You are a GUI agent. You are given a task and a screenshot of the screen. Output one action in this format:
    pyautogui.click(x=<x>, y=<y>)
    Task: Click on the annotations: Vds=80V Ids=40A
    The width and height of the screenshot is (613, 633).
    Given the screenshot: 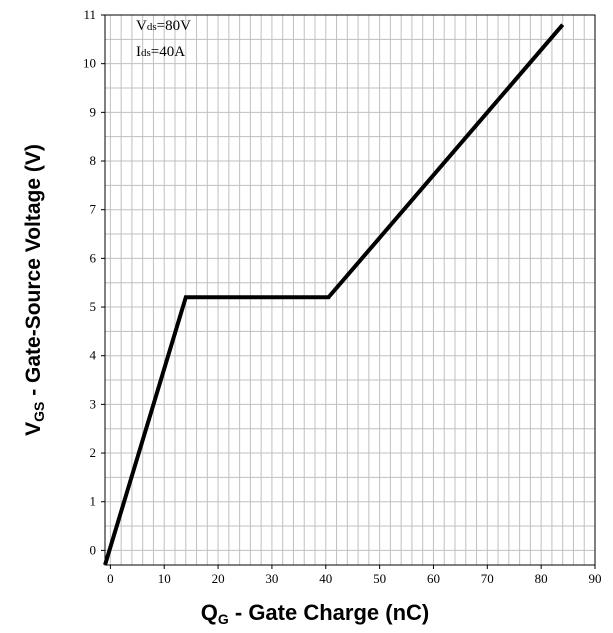 What is the action you would take?
    pyautogui.click(x=163, y=39)
    